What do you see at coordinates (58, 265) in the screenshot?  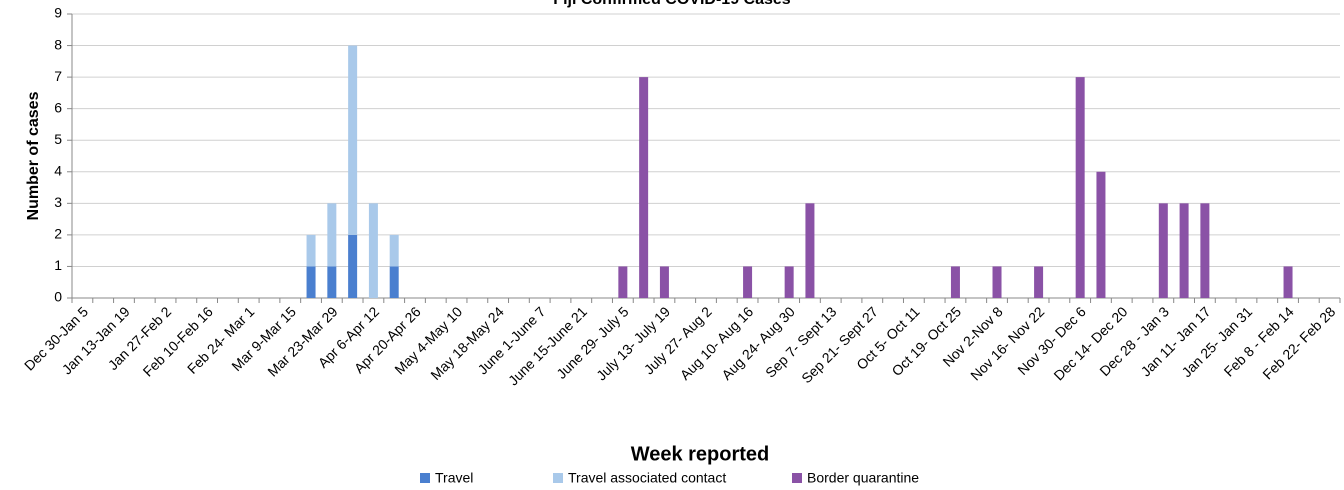 I see `y-tick-label: 1` at bounding box center [58, 265].